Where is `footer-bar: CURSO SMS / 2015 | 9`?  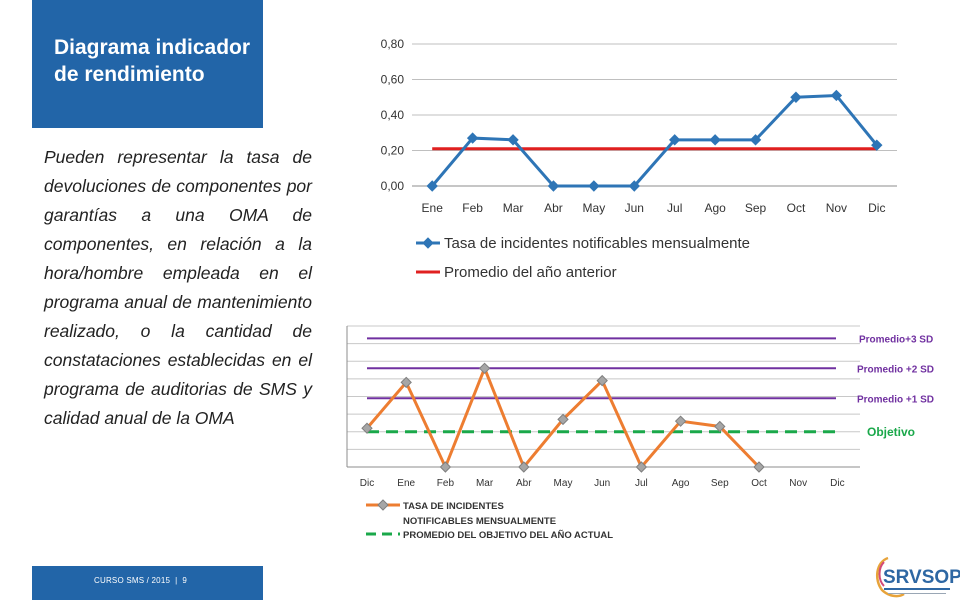
footer-bar: CURSO SMS / 2015 | 9 is located at coordinates (147, 583).